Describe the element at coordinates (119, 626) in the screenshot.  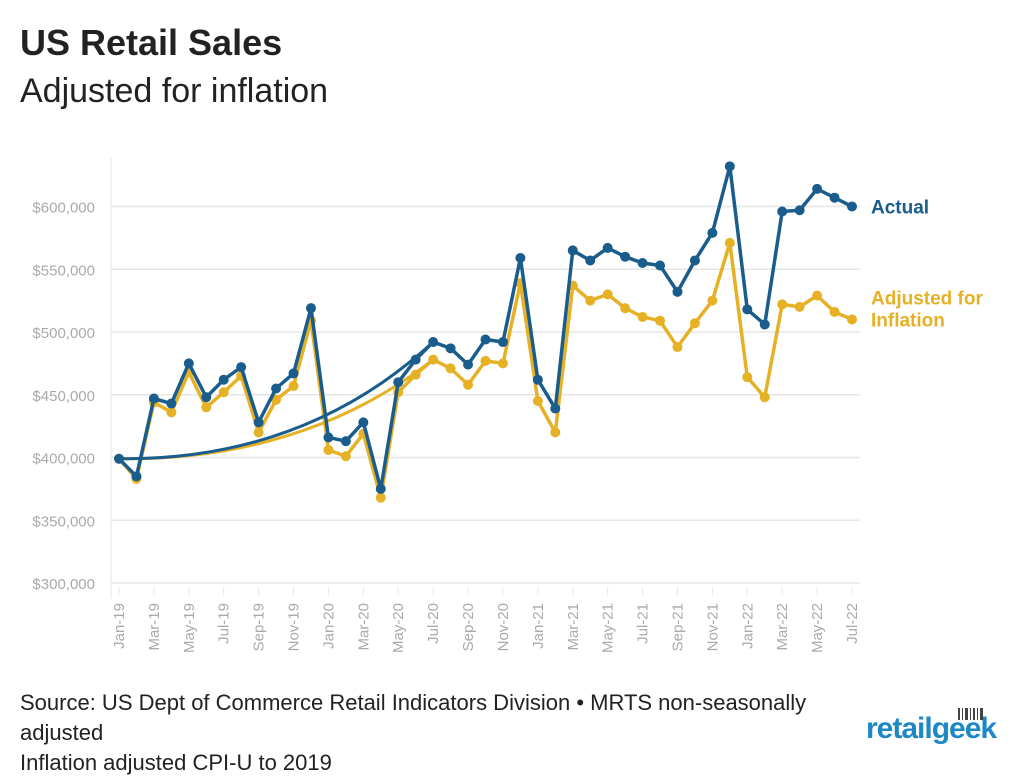
I see `x-tick-label: Jan-19` at that location.